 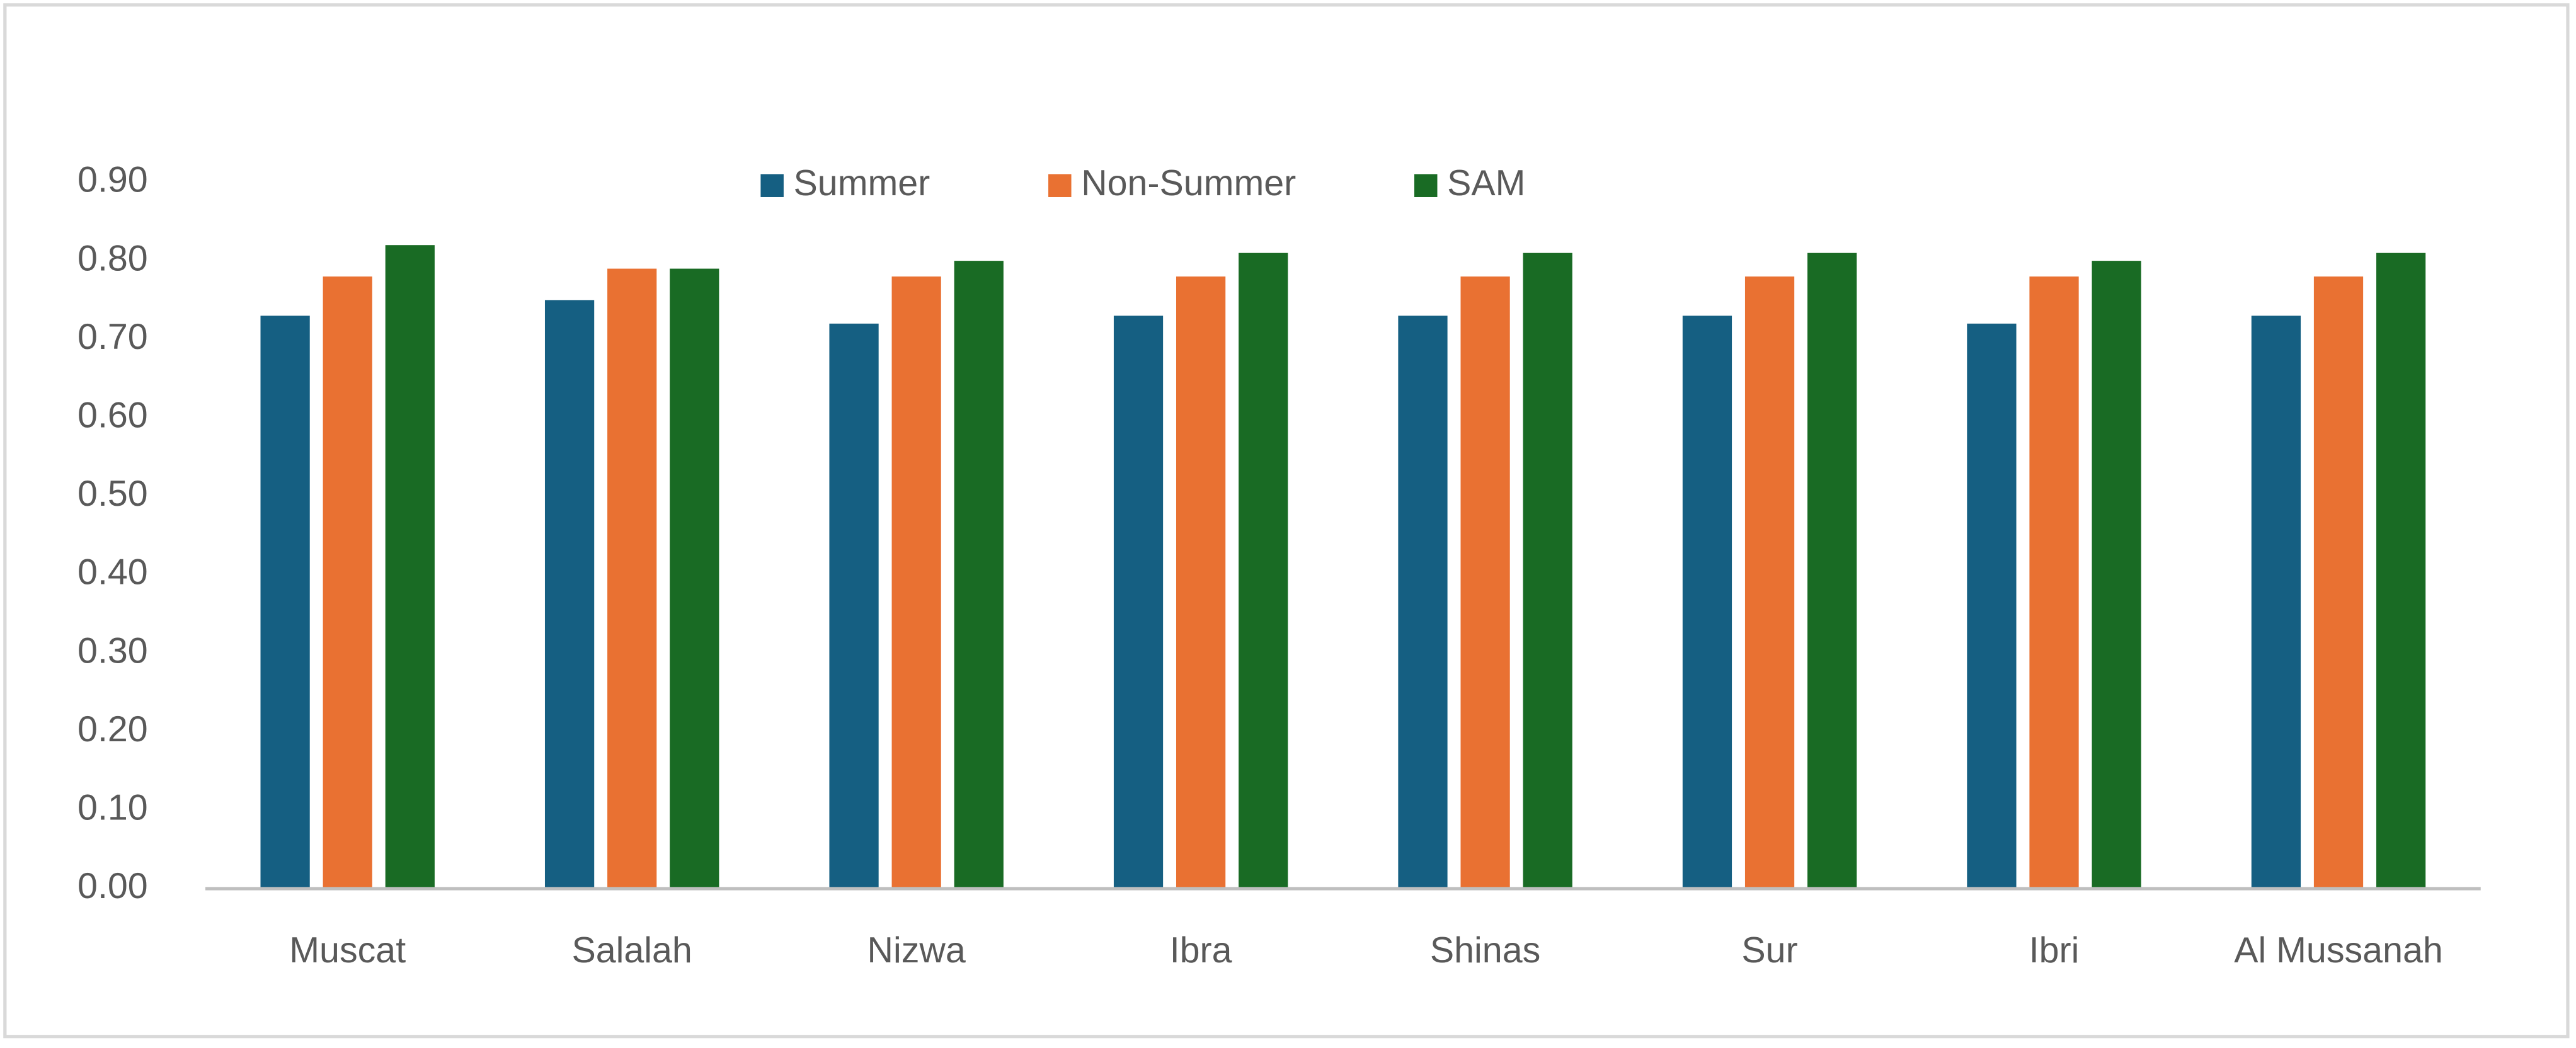 What do you see at coordinates (1769, 950) in the screenshot?
I see `x-tick-label: Sur` at bounding box center [1769, 950].